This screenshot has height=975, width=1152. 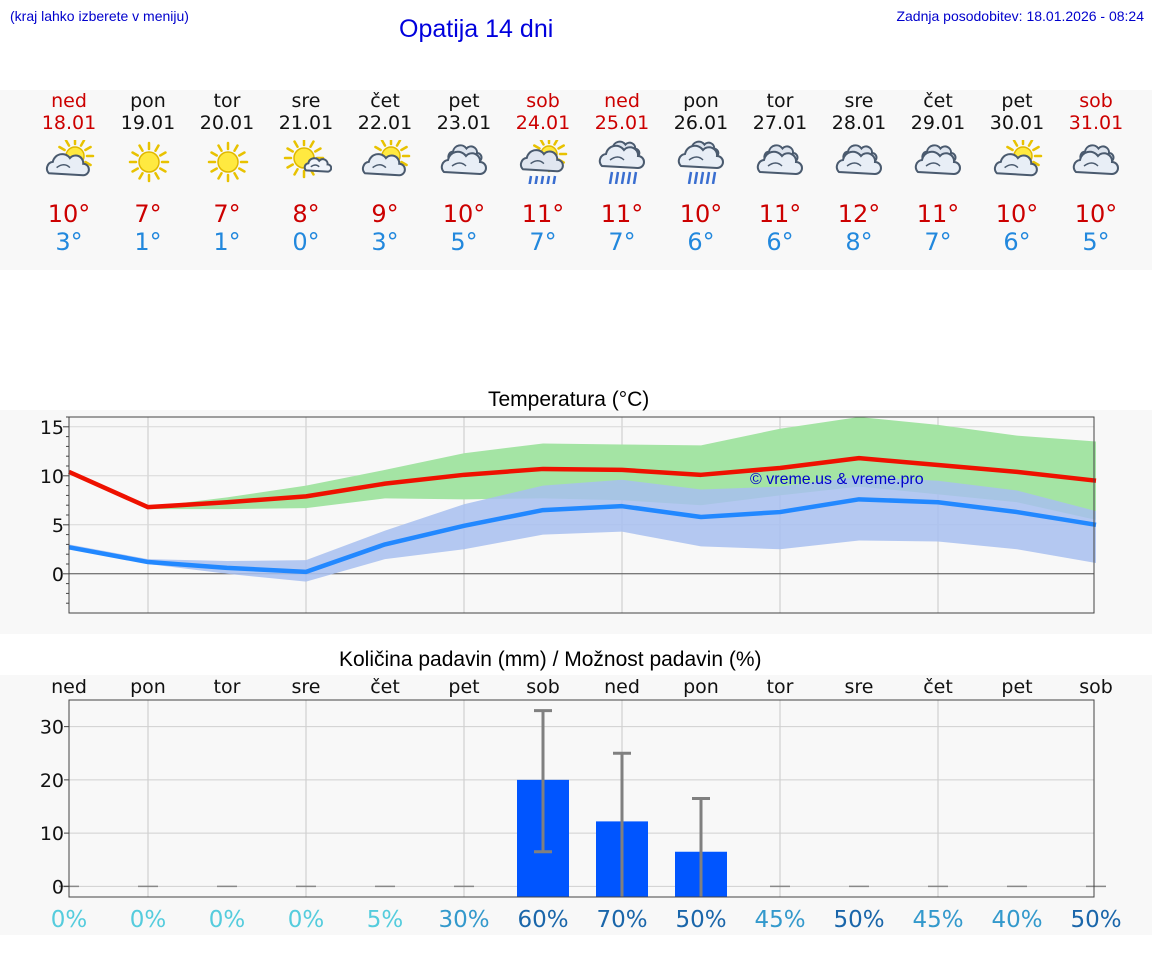 I want to click on y-tick-label: 5, so click(x=58, y=526).